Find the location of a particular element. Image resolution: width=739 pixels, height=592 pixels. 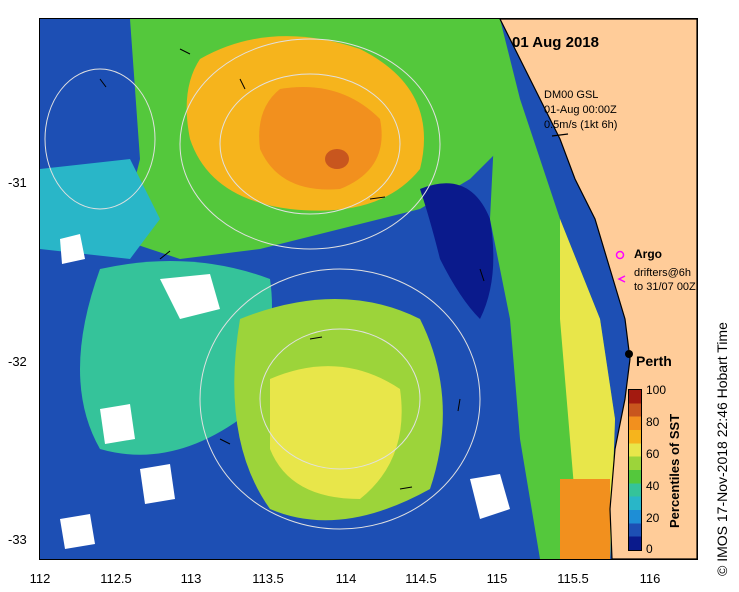

credit-text: © IMOS 17-Nov-2018 22:46 Hobart Time is located at coordinates (722, 449).